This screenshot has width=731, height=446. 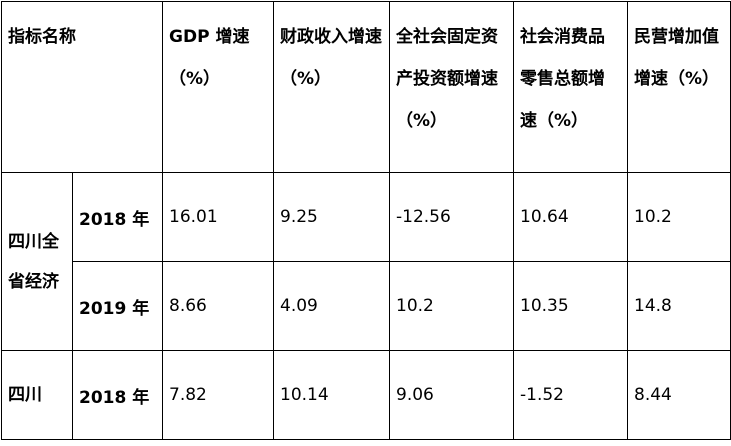 What do you see at coordinates (570, 306) in the screenshot?
I see `value-cell: 10.35` at bounding box center [570, 306].